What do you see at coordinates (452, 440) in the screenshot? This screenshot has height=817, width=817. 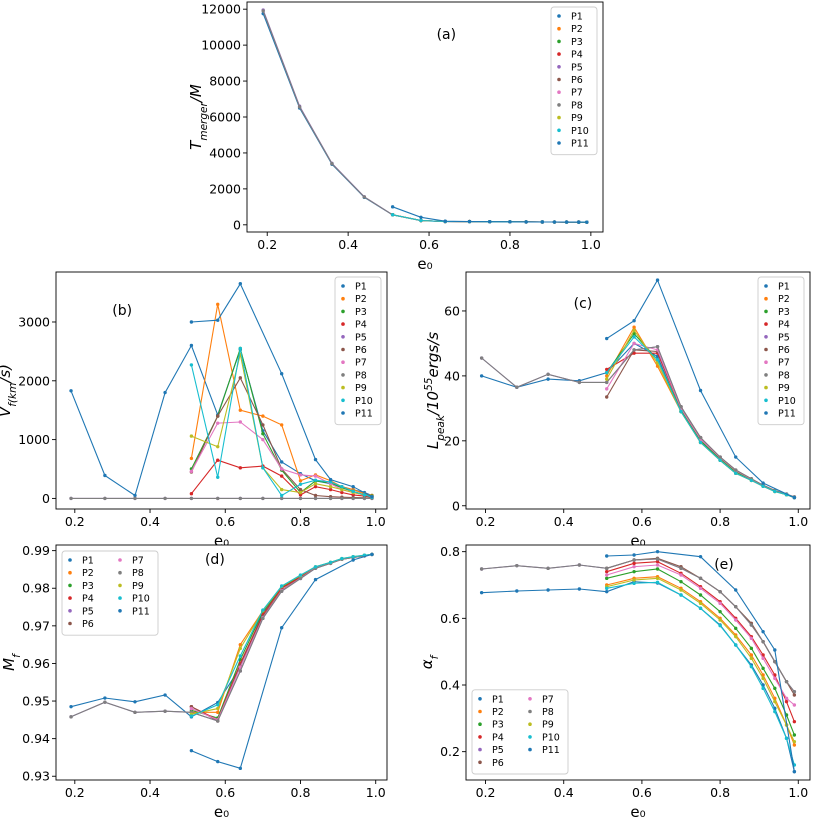 I see `y-tick-label: 20` at bounding box center [452, 440].